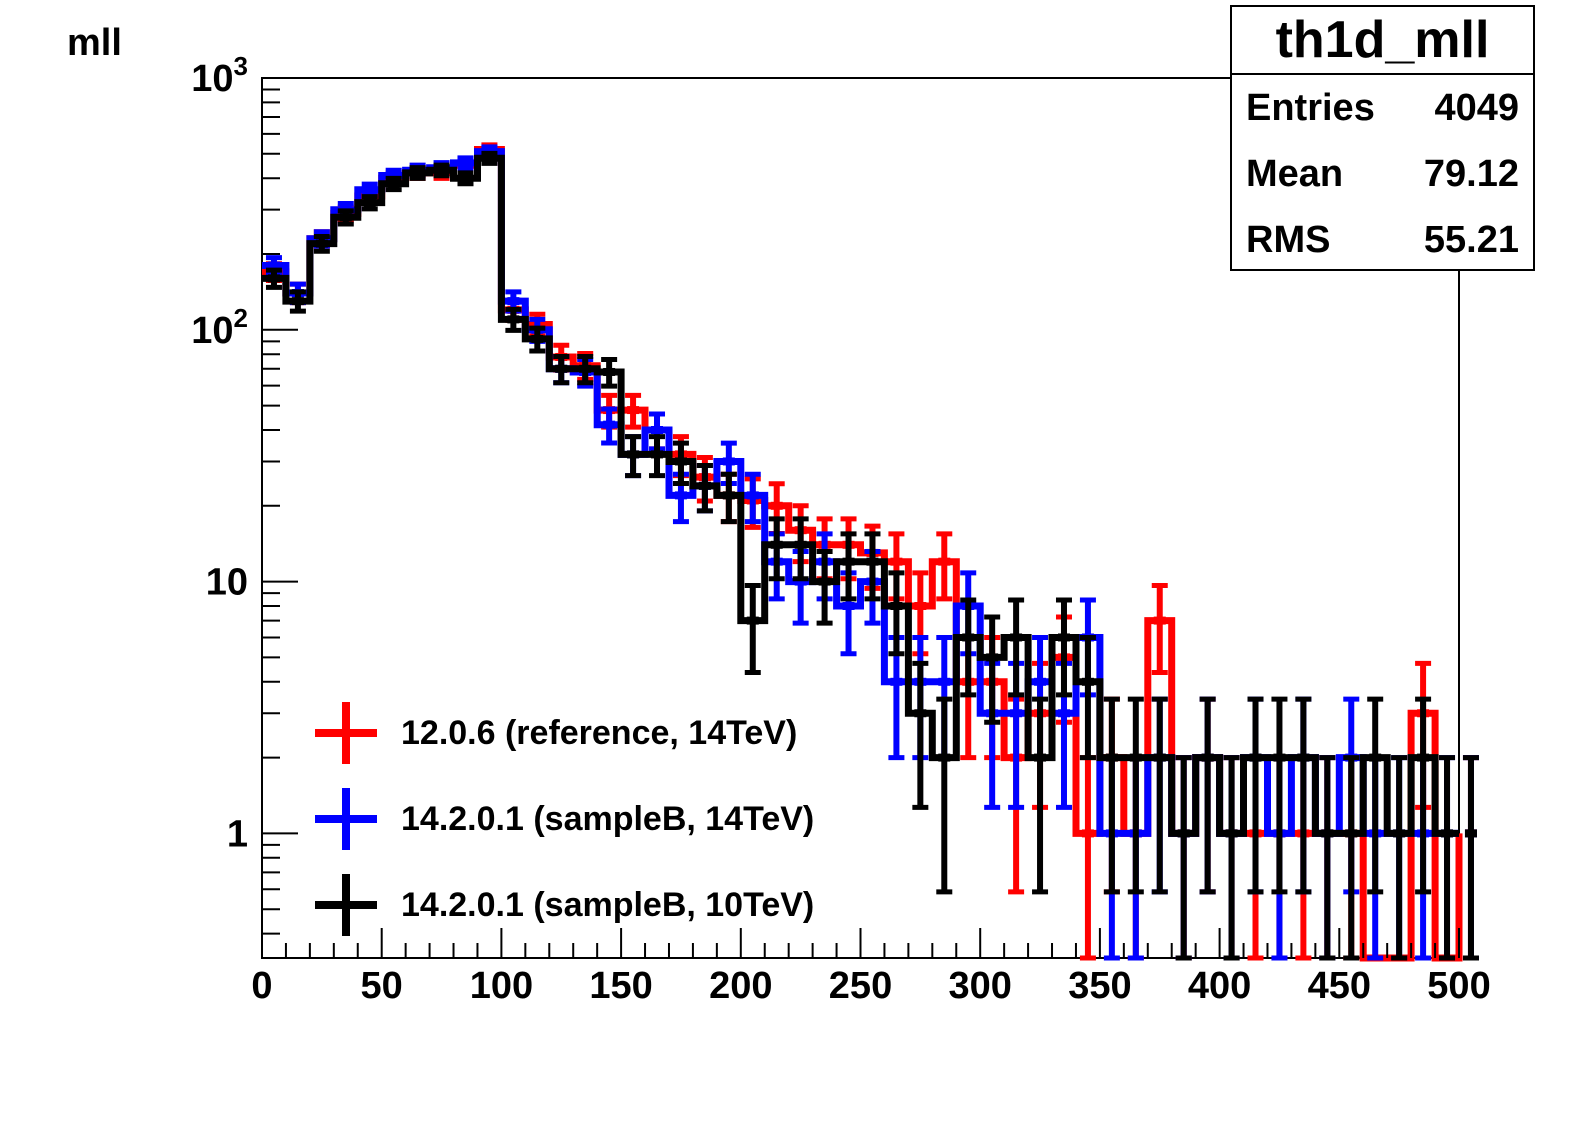 The height and width of the screenshot is (1142, 1575). What do you see at coordinates (1219, 986) in the screenshot?
I see `x-tick-label: 400` at bounding box center [1219, 986].